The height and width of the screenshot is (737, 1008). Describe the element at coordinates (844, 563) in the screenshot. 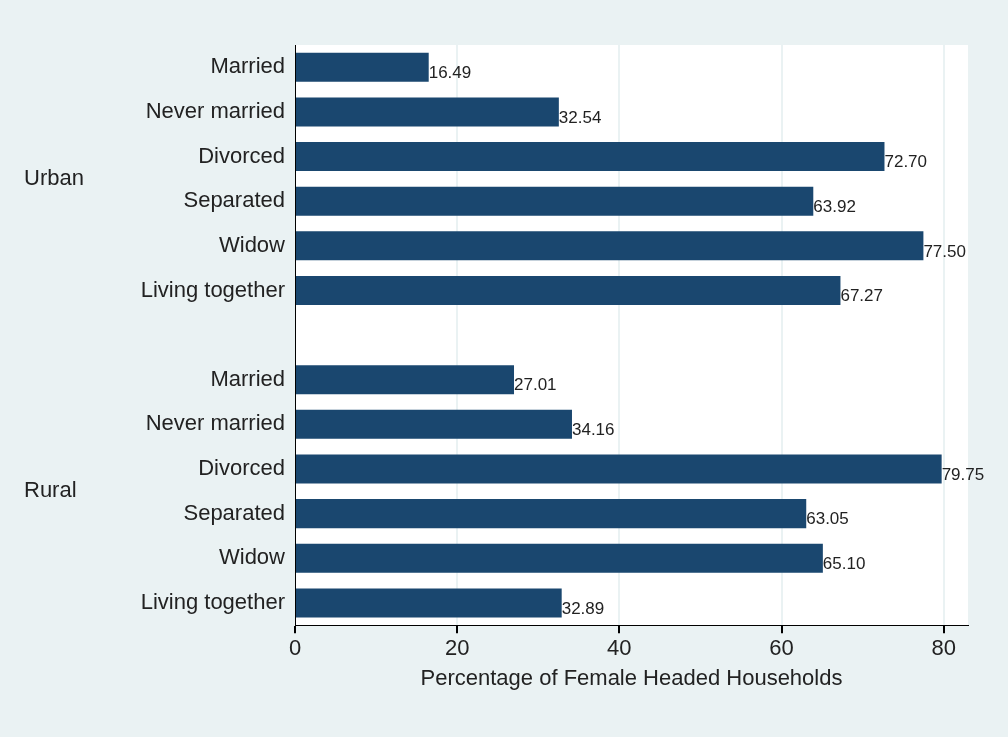

I see `data-label: 65.10` at that location.